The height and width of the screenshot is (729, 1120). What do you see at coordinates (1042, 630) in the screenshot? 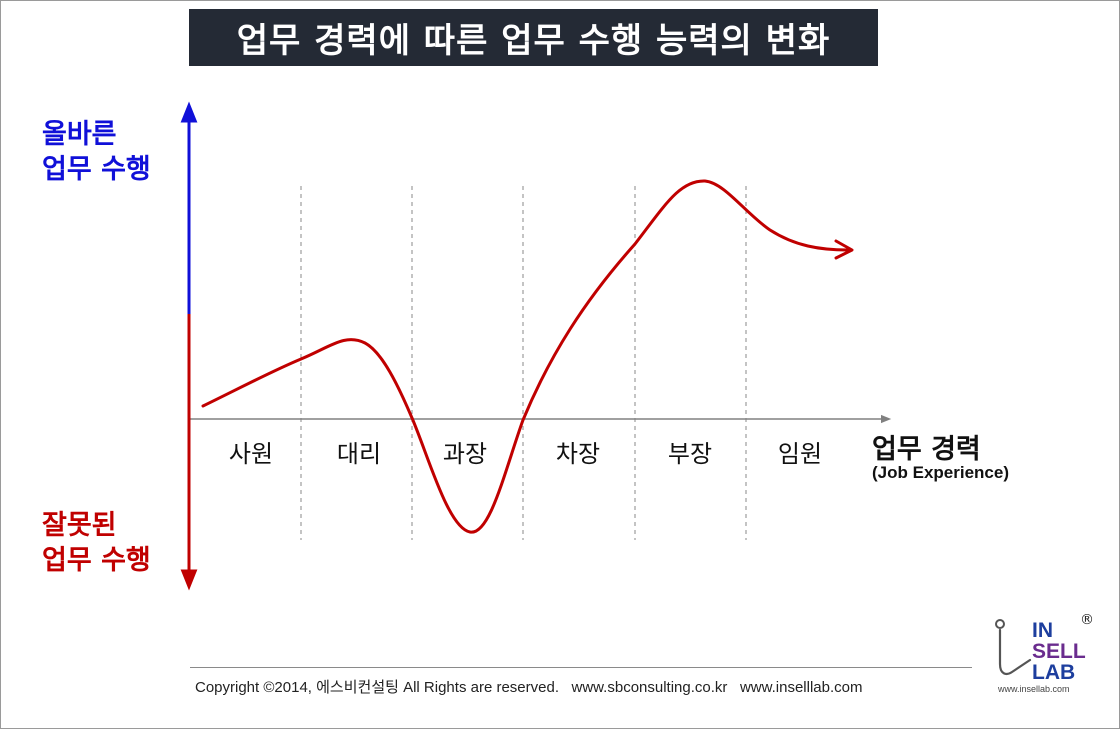
I see `logo-in: IN` at bounding box center [1042, 630].